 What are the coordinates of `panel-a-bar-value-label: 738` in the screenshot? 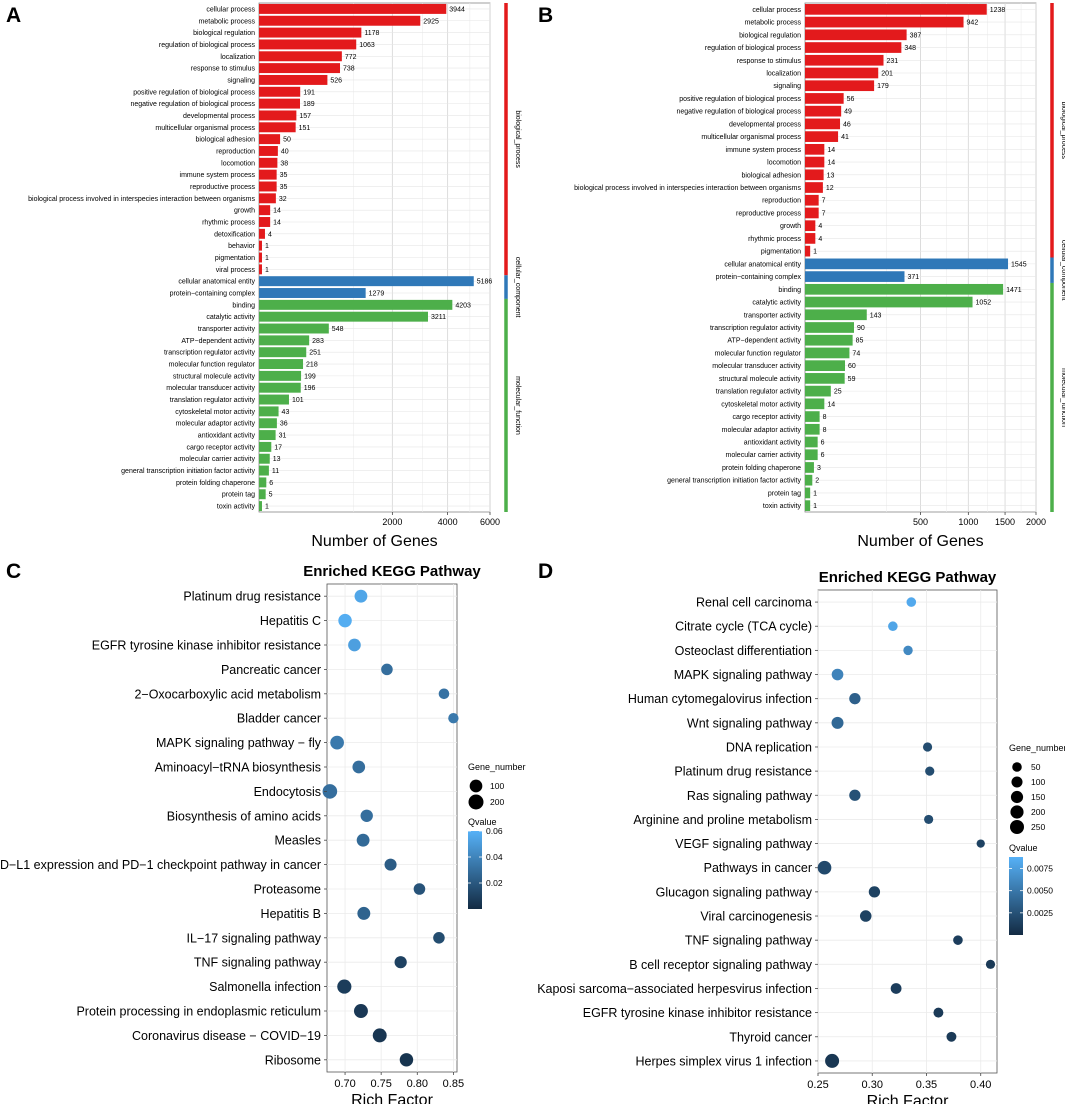 It's located at (349, 69).